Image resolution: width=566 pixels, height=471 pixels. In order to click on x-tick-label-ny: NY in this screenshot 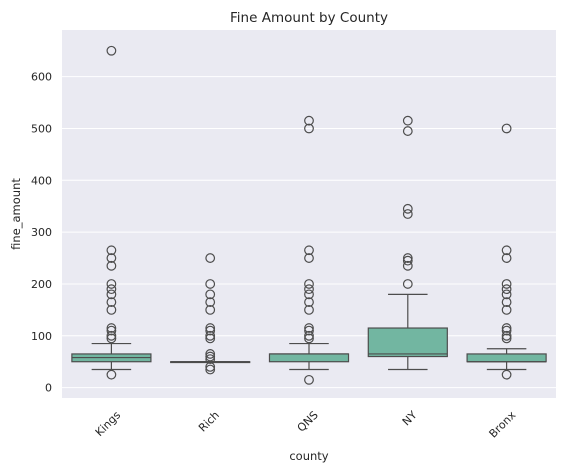, I will do `click(410, 418)`.